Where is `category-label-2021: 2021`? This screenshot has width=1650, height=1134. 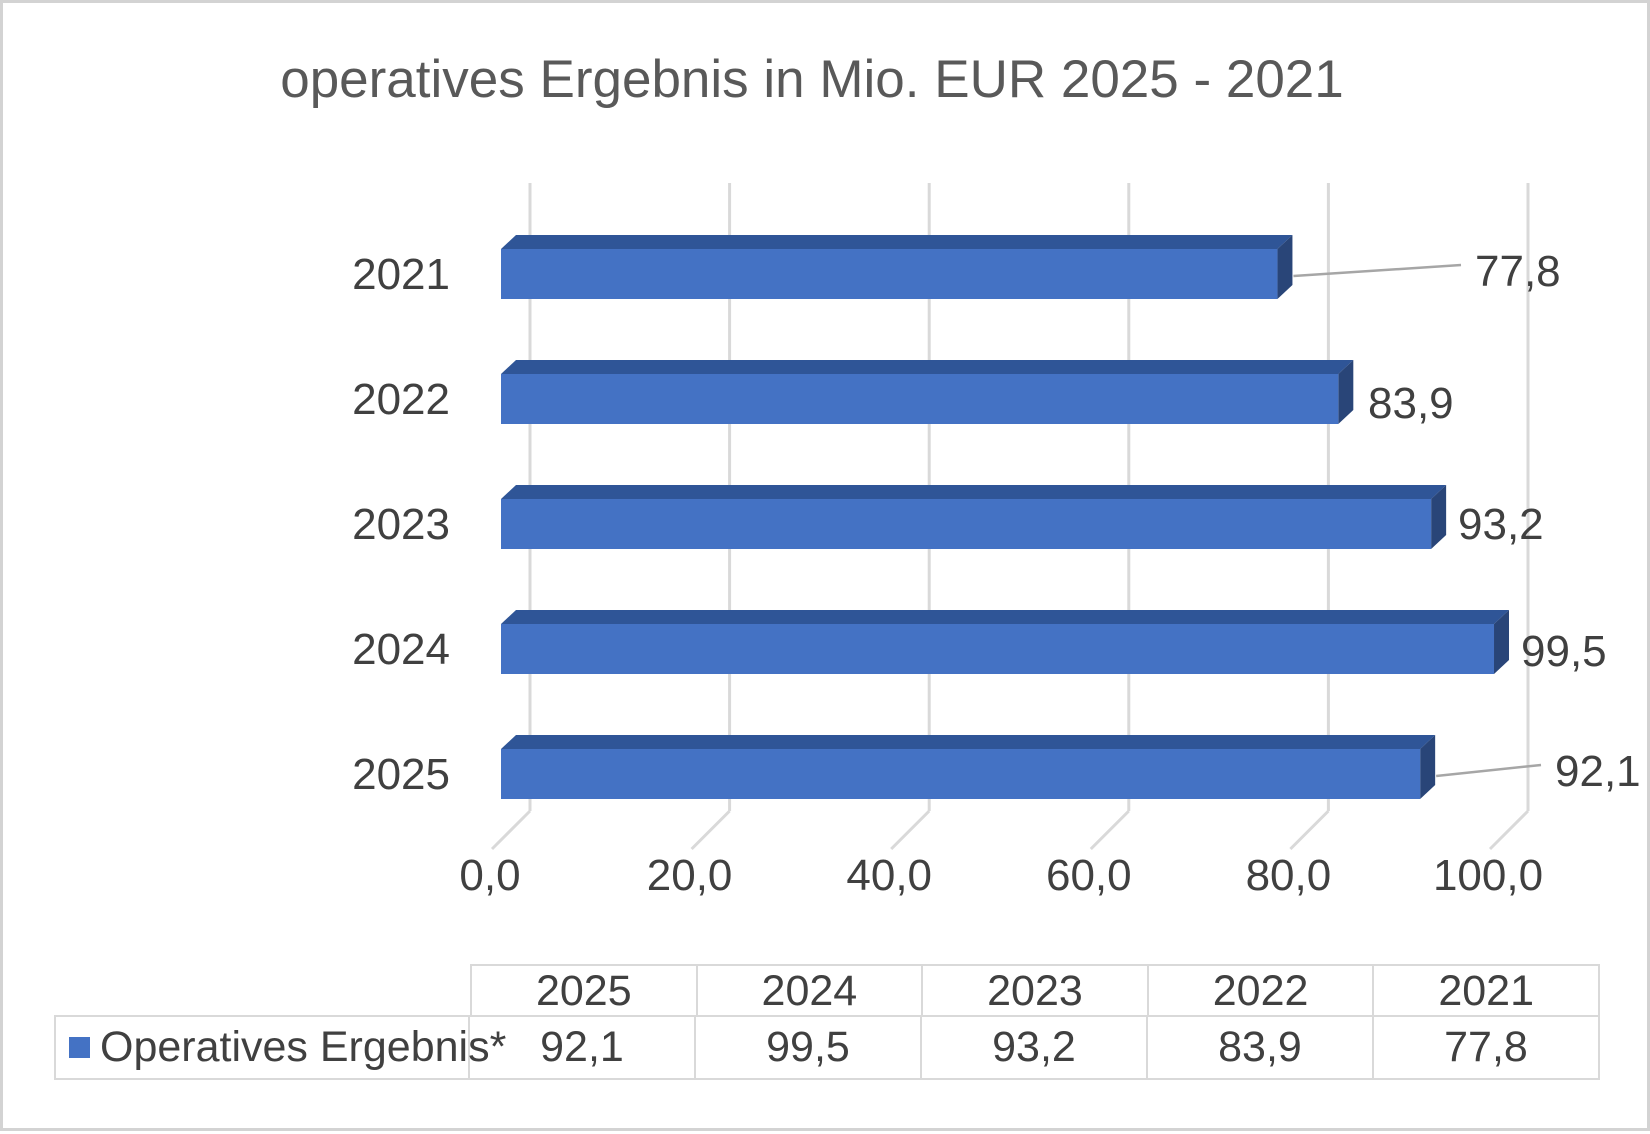 category-label-2021: 2021 is located at coordinates (401, 274).